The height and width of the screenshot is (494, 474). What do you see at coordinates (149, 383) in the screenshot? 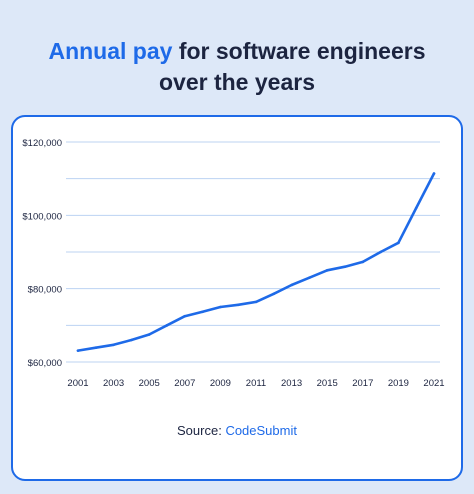
I see `x-tick-label: 2005` at bounding box center [149, 383].